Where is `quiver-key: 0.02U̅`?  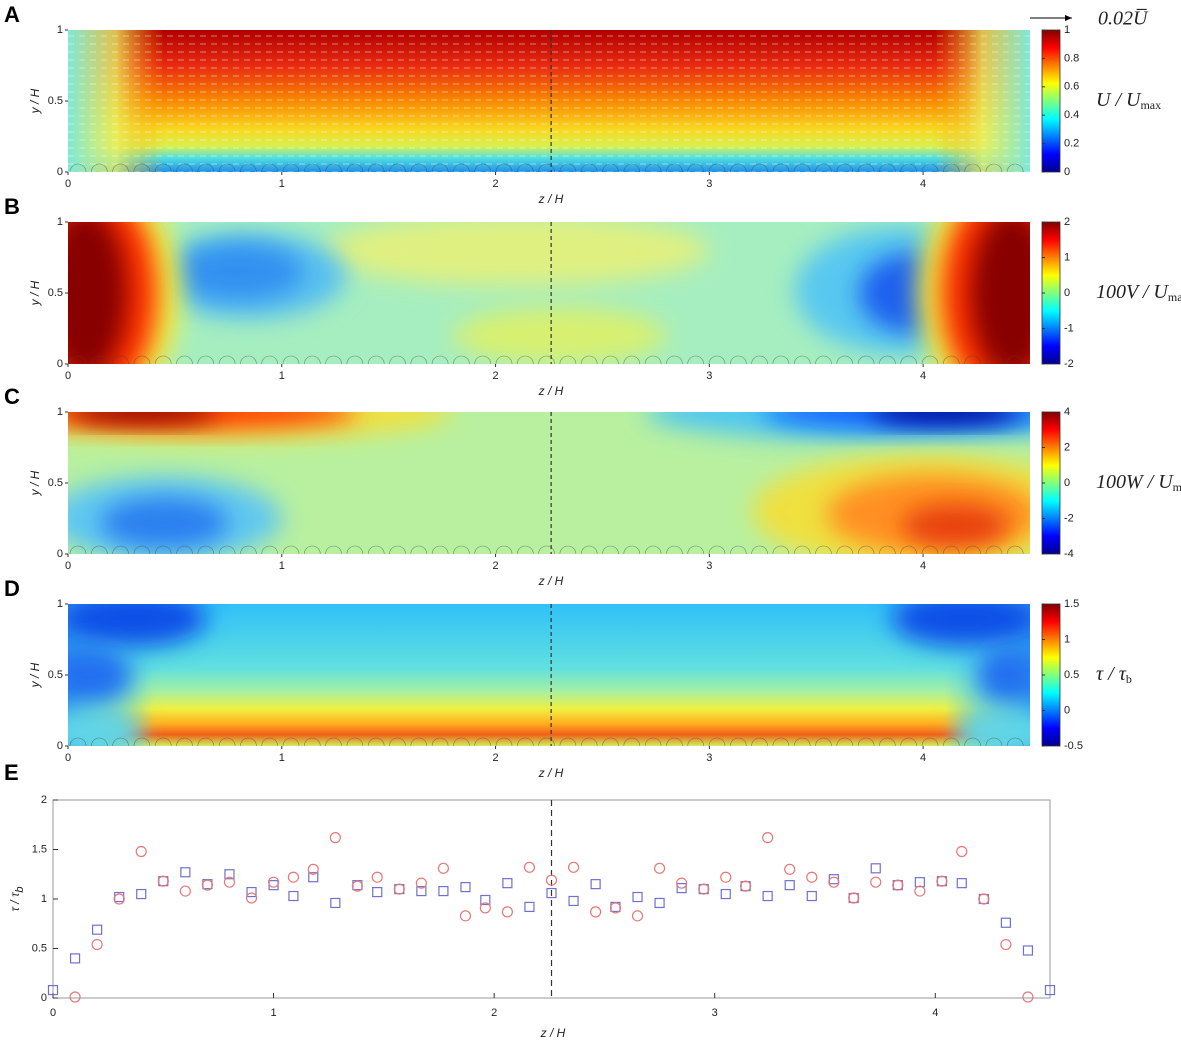
quiver-key: 0.02U̅ is located at coordinates (1123, 19).